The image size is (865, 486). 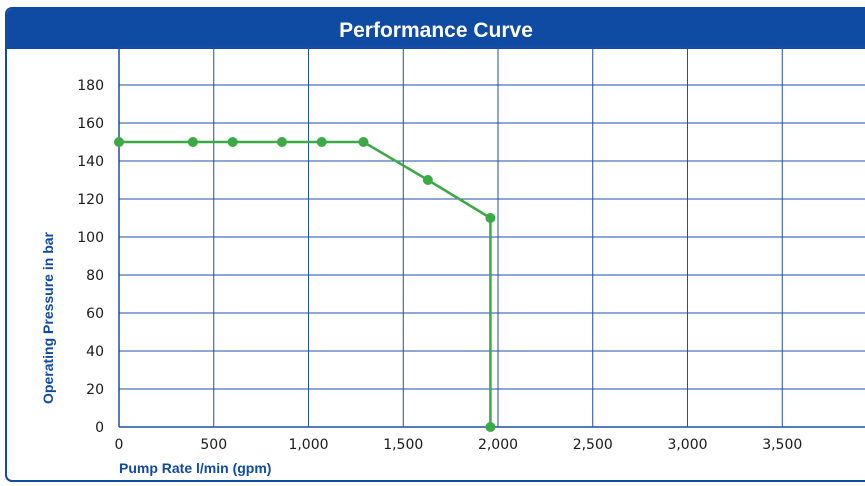 I want to click on x-tick-label: 500, so click(x=213, y=445).